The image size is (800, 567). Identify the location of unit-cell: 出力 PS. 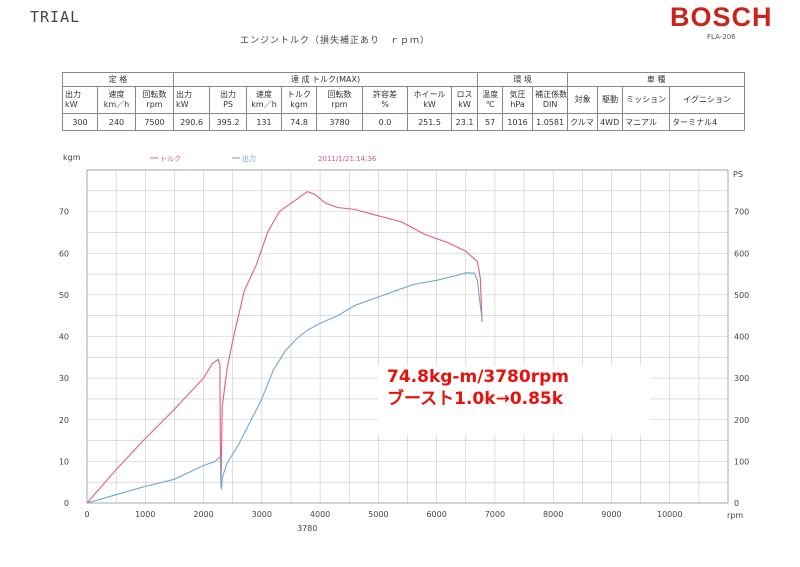
(228, 100).